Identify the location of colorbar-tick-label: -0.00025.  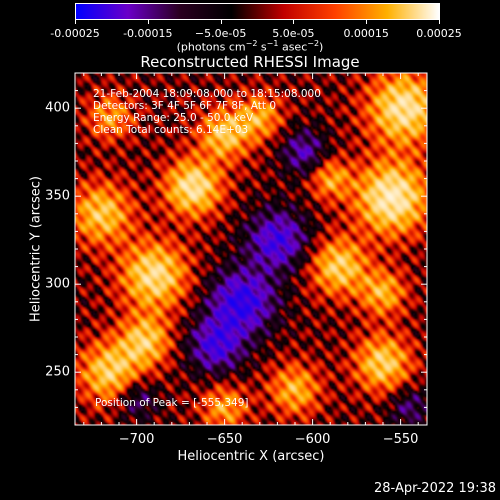
(75, 33).